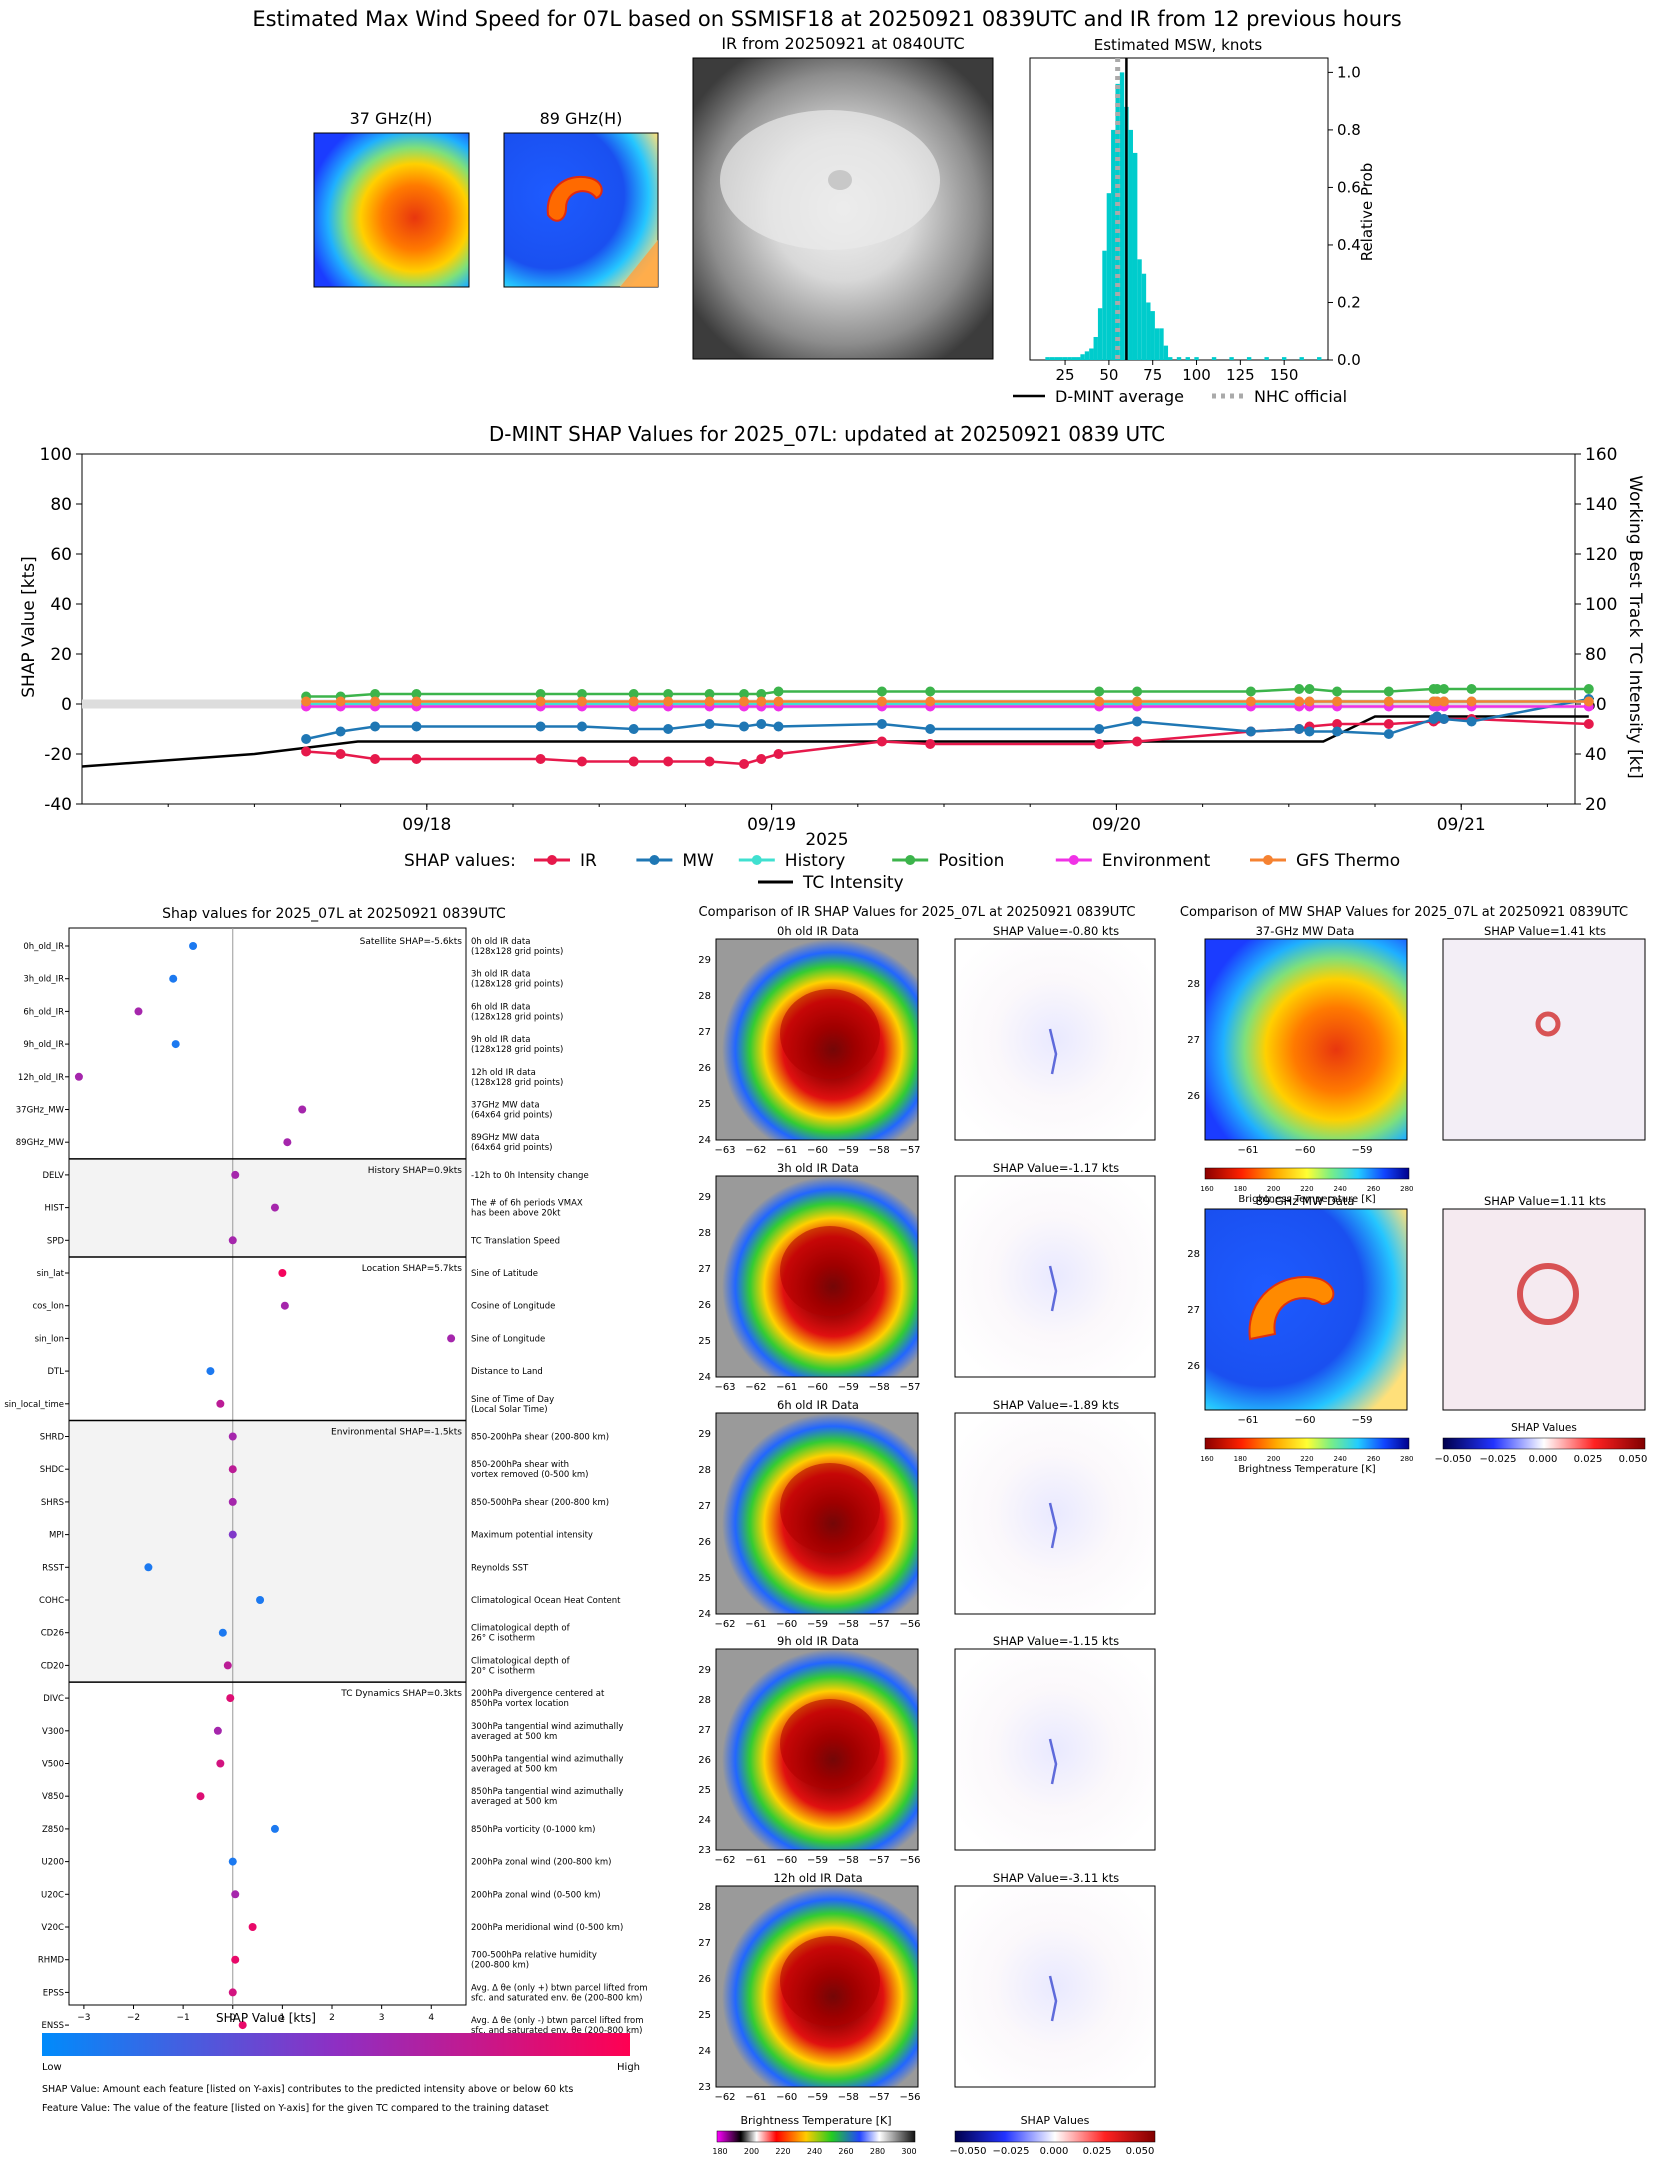 The width and height of the screenshot is (1655, 2158). I want to click on feature-desc: (128x128 grid points), so click(517, 1050).